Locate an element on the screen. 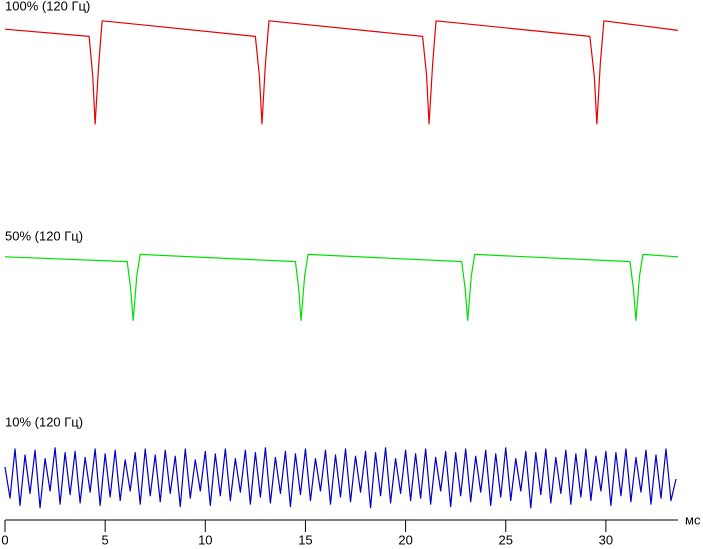 The width and height of the screenshot is (703, 549). series-label: 50% (120 Гц) is located at coordinates (44, 235).